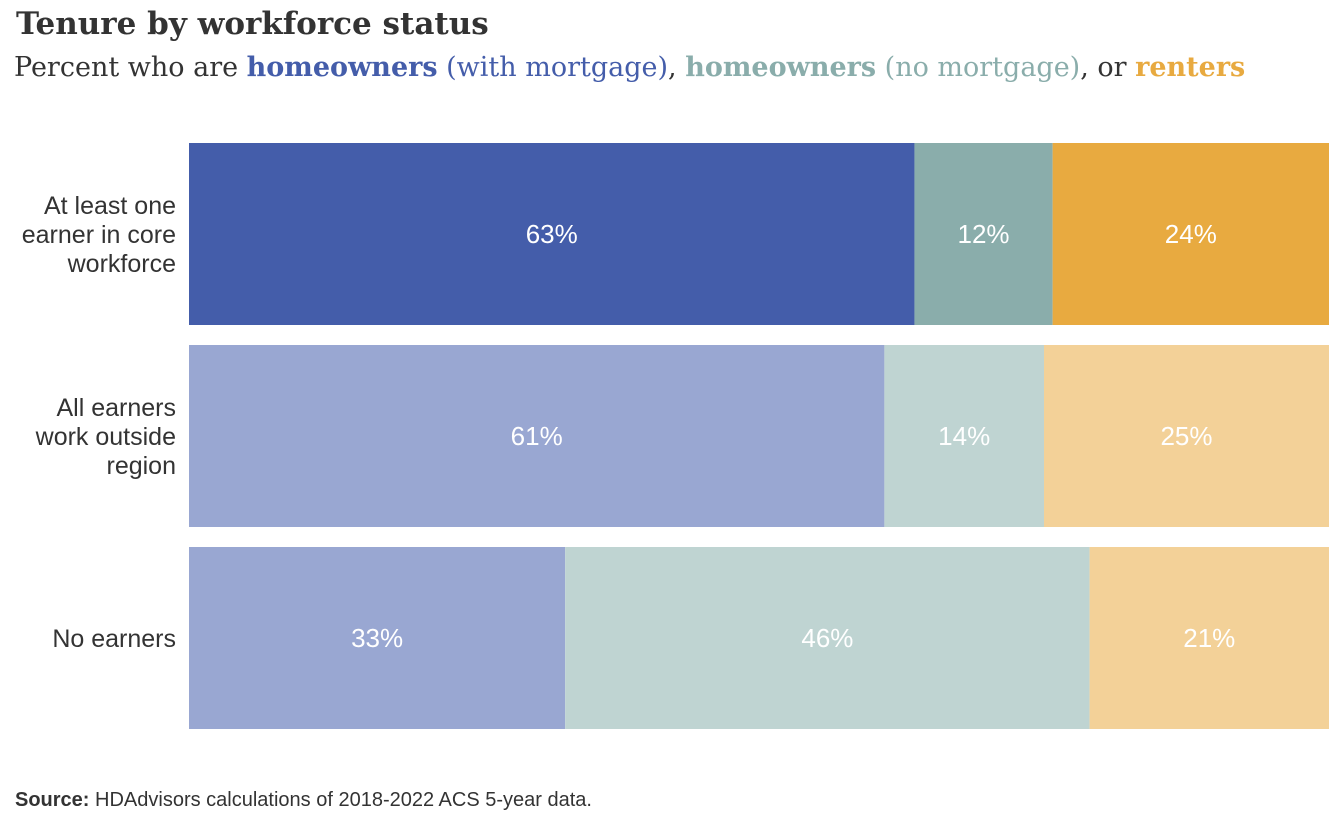 This screenshot has height=830, width=1344. I want to click on category-label-line: No earners, so click(114, 639).